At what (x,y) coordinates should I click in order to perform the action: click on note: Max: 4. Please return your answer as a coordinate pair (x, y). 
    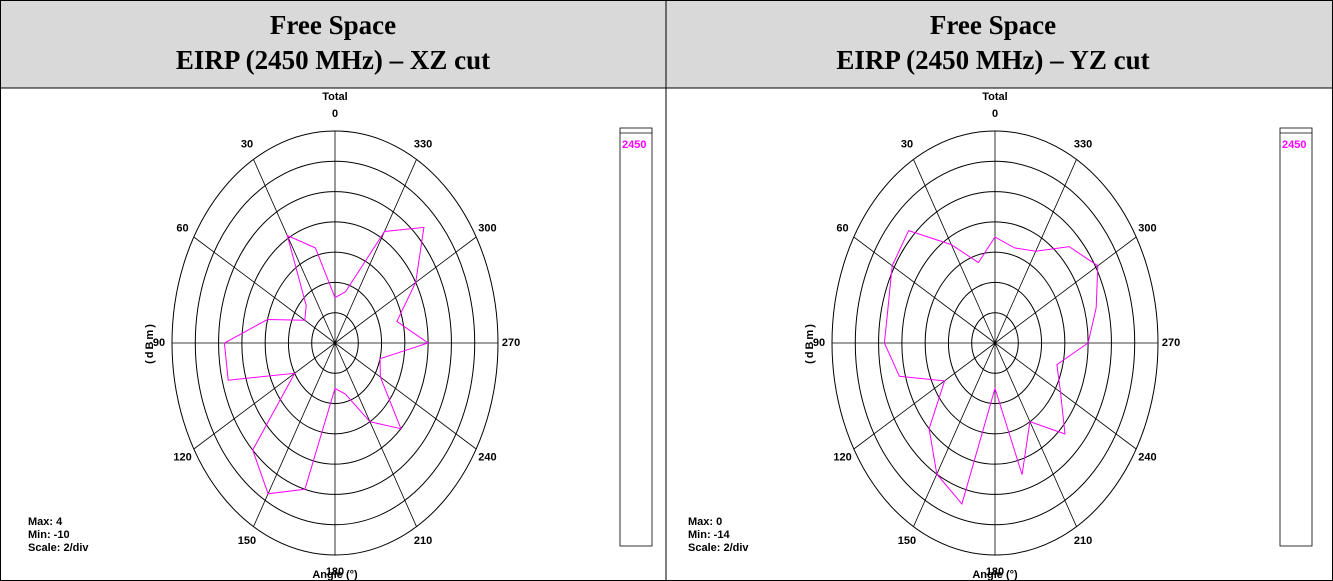
    Looking at the image, I should click on (45, 522).